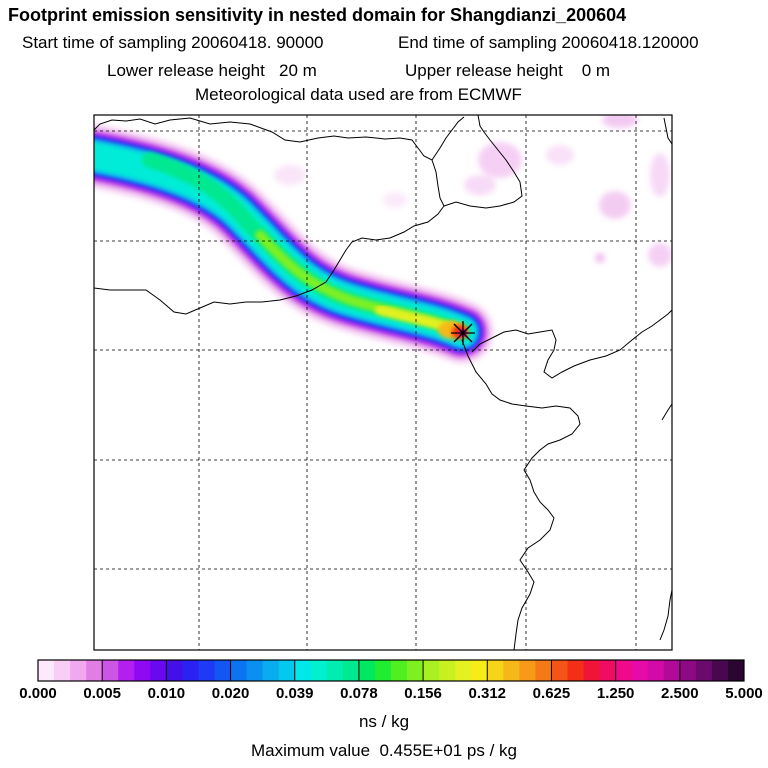  What do you see at coordinates (212, 70) in the screenshot?
I see `lower-release-height-label: Lower release height 20 m` at bounding box center [212, 70].